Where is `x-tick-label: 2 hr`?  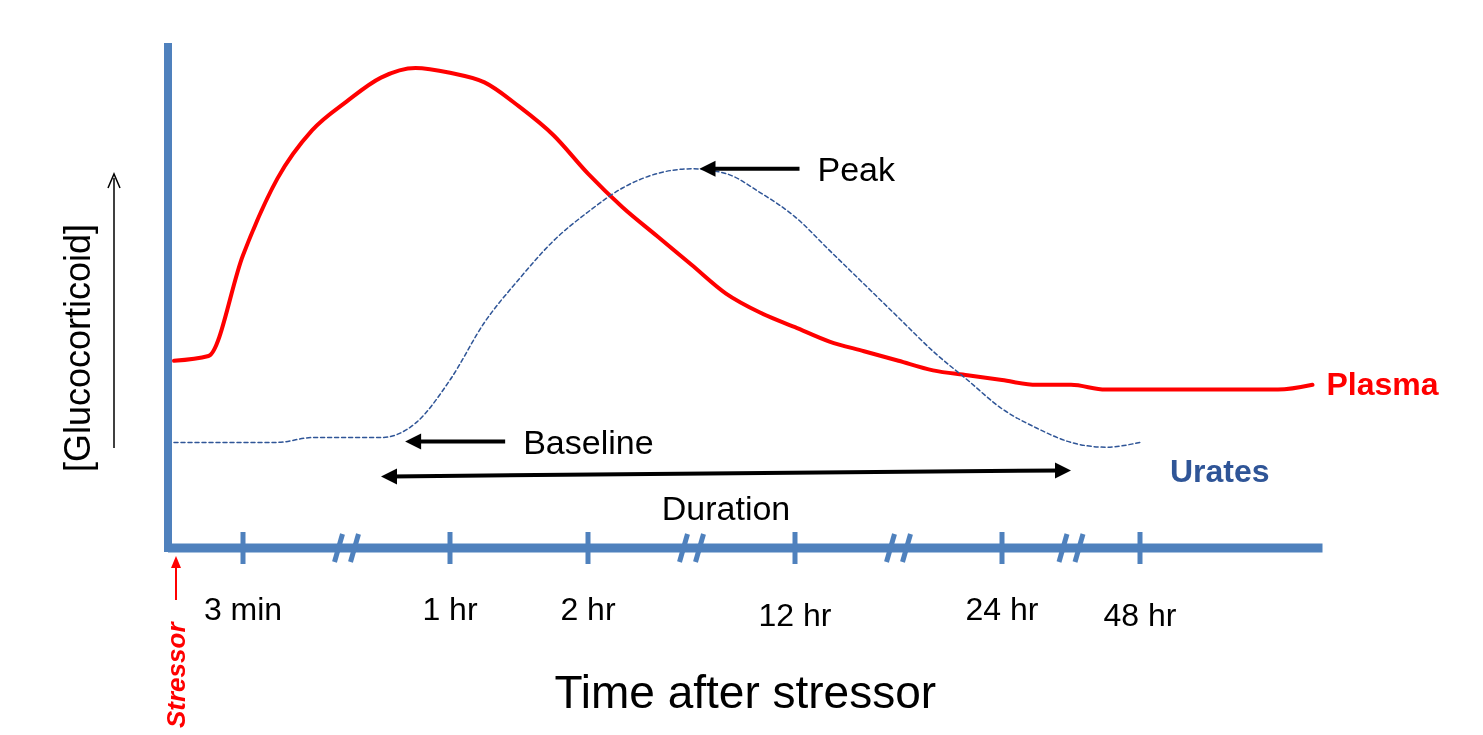
x-tick-label: 2 hr is located at coordinates (588, 609).